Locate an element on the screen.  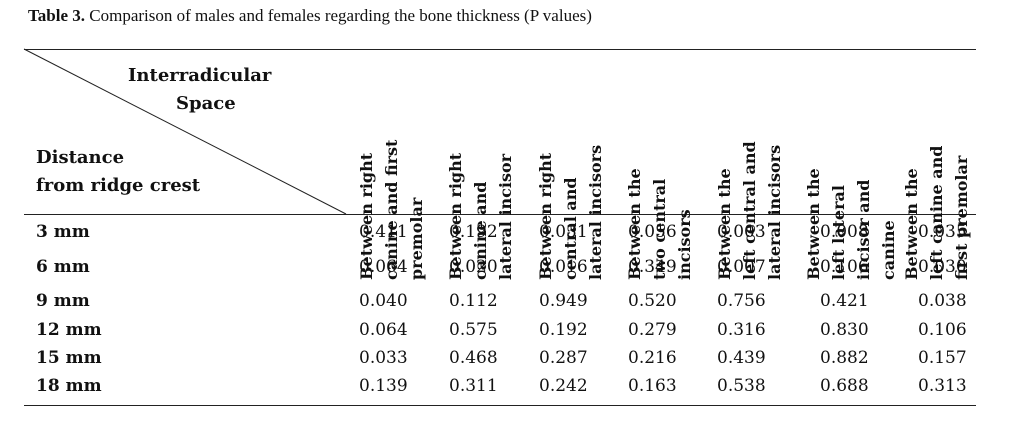
table-cell: 0.157 is located at coordinates (942, 358).